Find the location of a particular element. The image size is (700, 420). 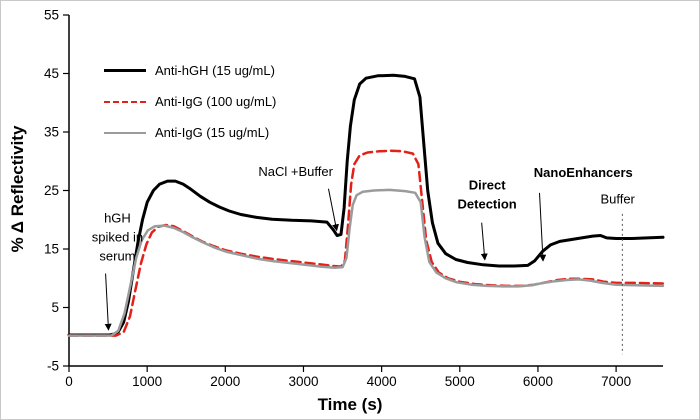

legend-item-anti-hgh-15: Anti-hGH (15 ug/mL) is located at coordinates (190, 70).